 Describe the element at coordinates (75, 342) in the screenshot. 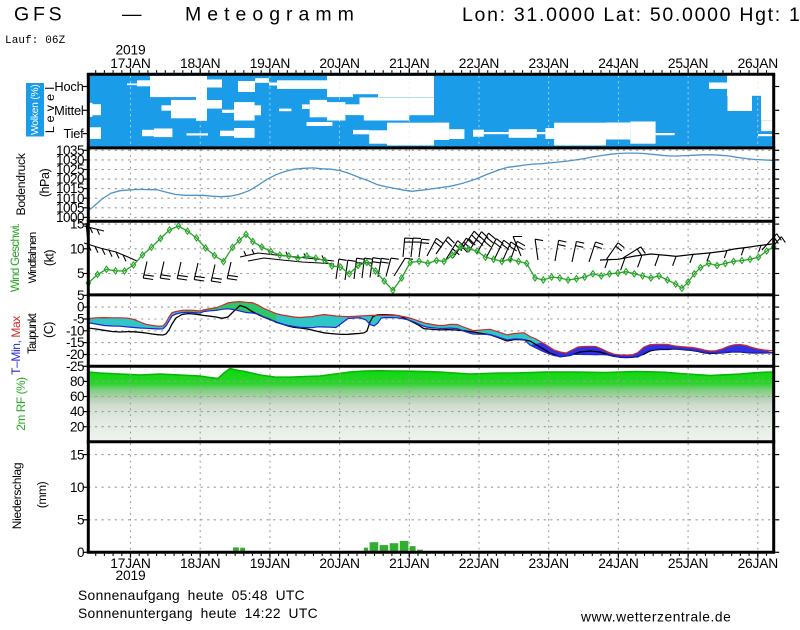

I see `svg-text: -15` at that location.